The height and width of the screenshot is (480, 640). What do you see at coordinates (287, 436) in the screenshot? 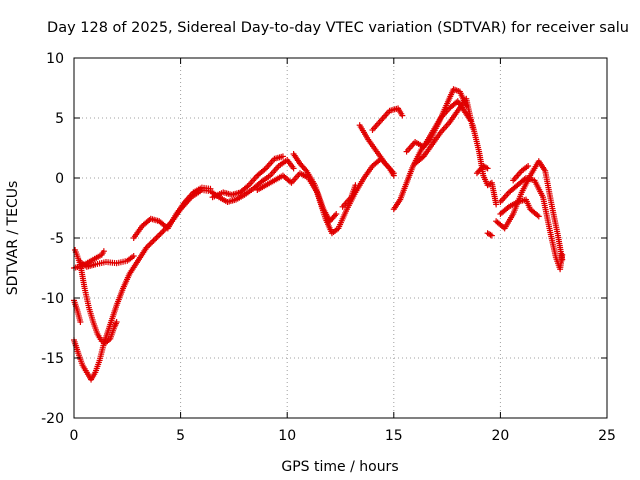
I see `x-tick-label: 10` at bounding box center [287, 436].